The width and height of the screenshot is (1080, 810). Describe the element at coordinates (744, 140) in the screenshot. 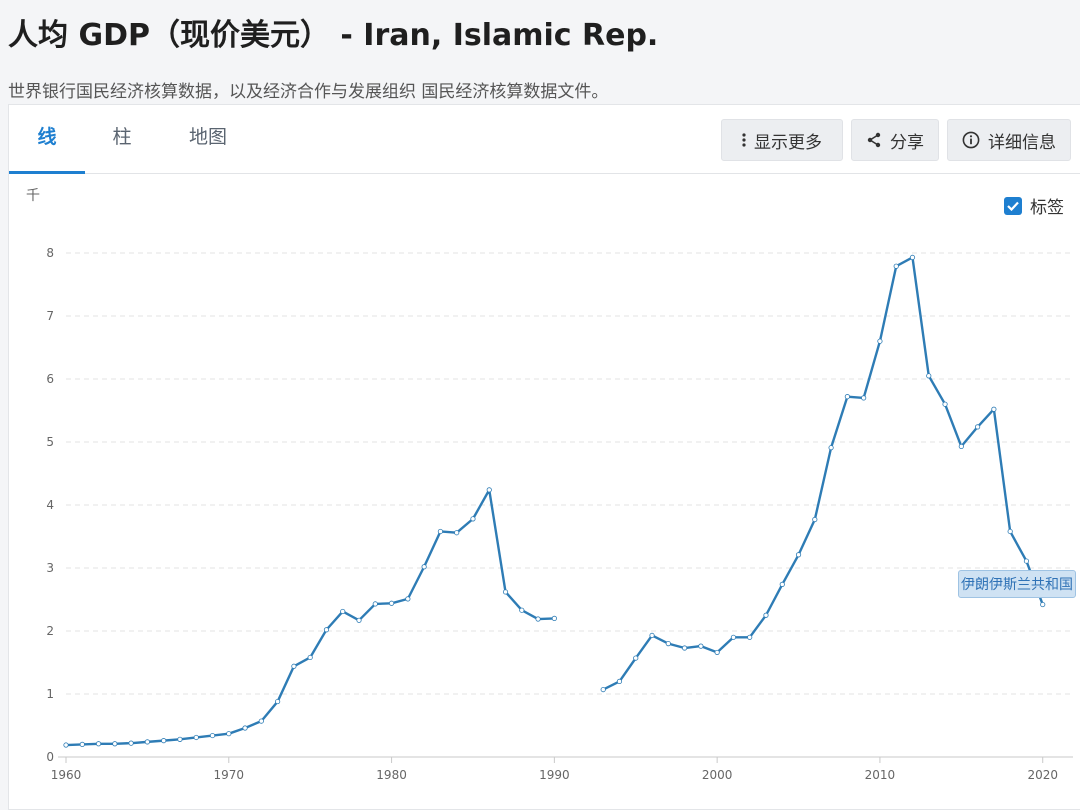

I see `more-vertical-icon` at that location.